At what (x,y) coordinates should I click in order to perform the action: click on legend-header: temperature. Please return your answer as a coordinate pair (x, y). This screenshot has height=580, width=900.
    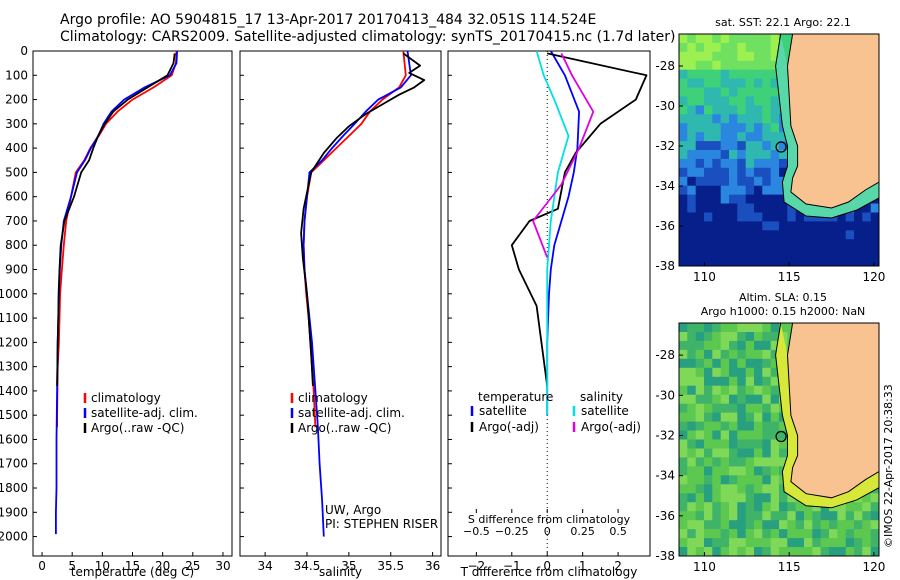
    Looking at the image, I should click on (515, 397).